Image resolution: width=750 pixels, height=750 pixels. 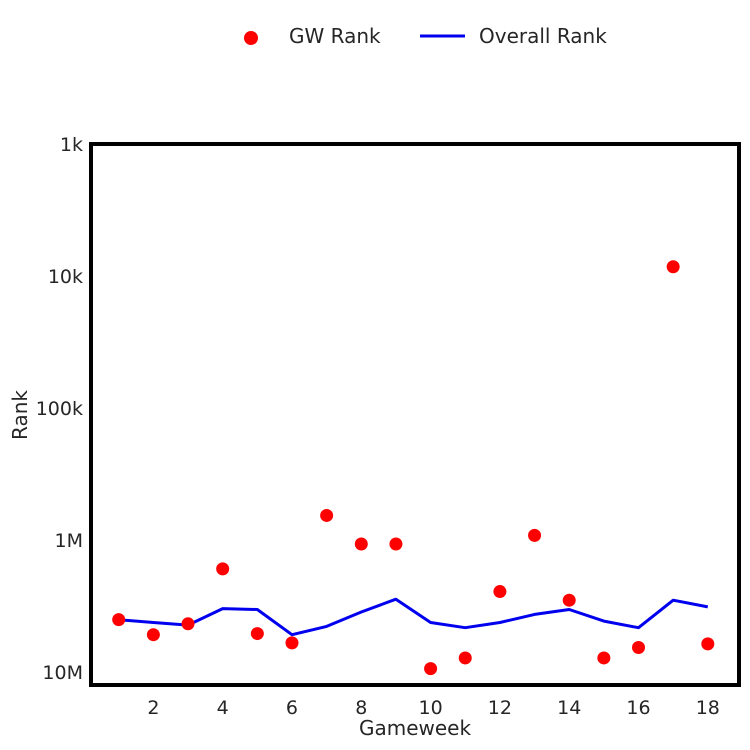 What do you see at coordinates (223, 708) in the screenshot?
I see `x-tick-label: 4` at bounding box center [223, 708].